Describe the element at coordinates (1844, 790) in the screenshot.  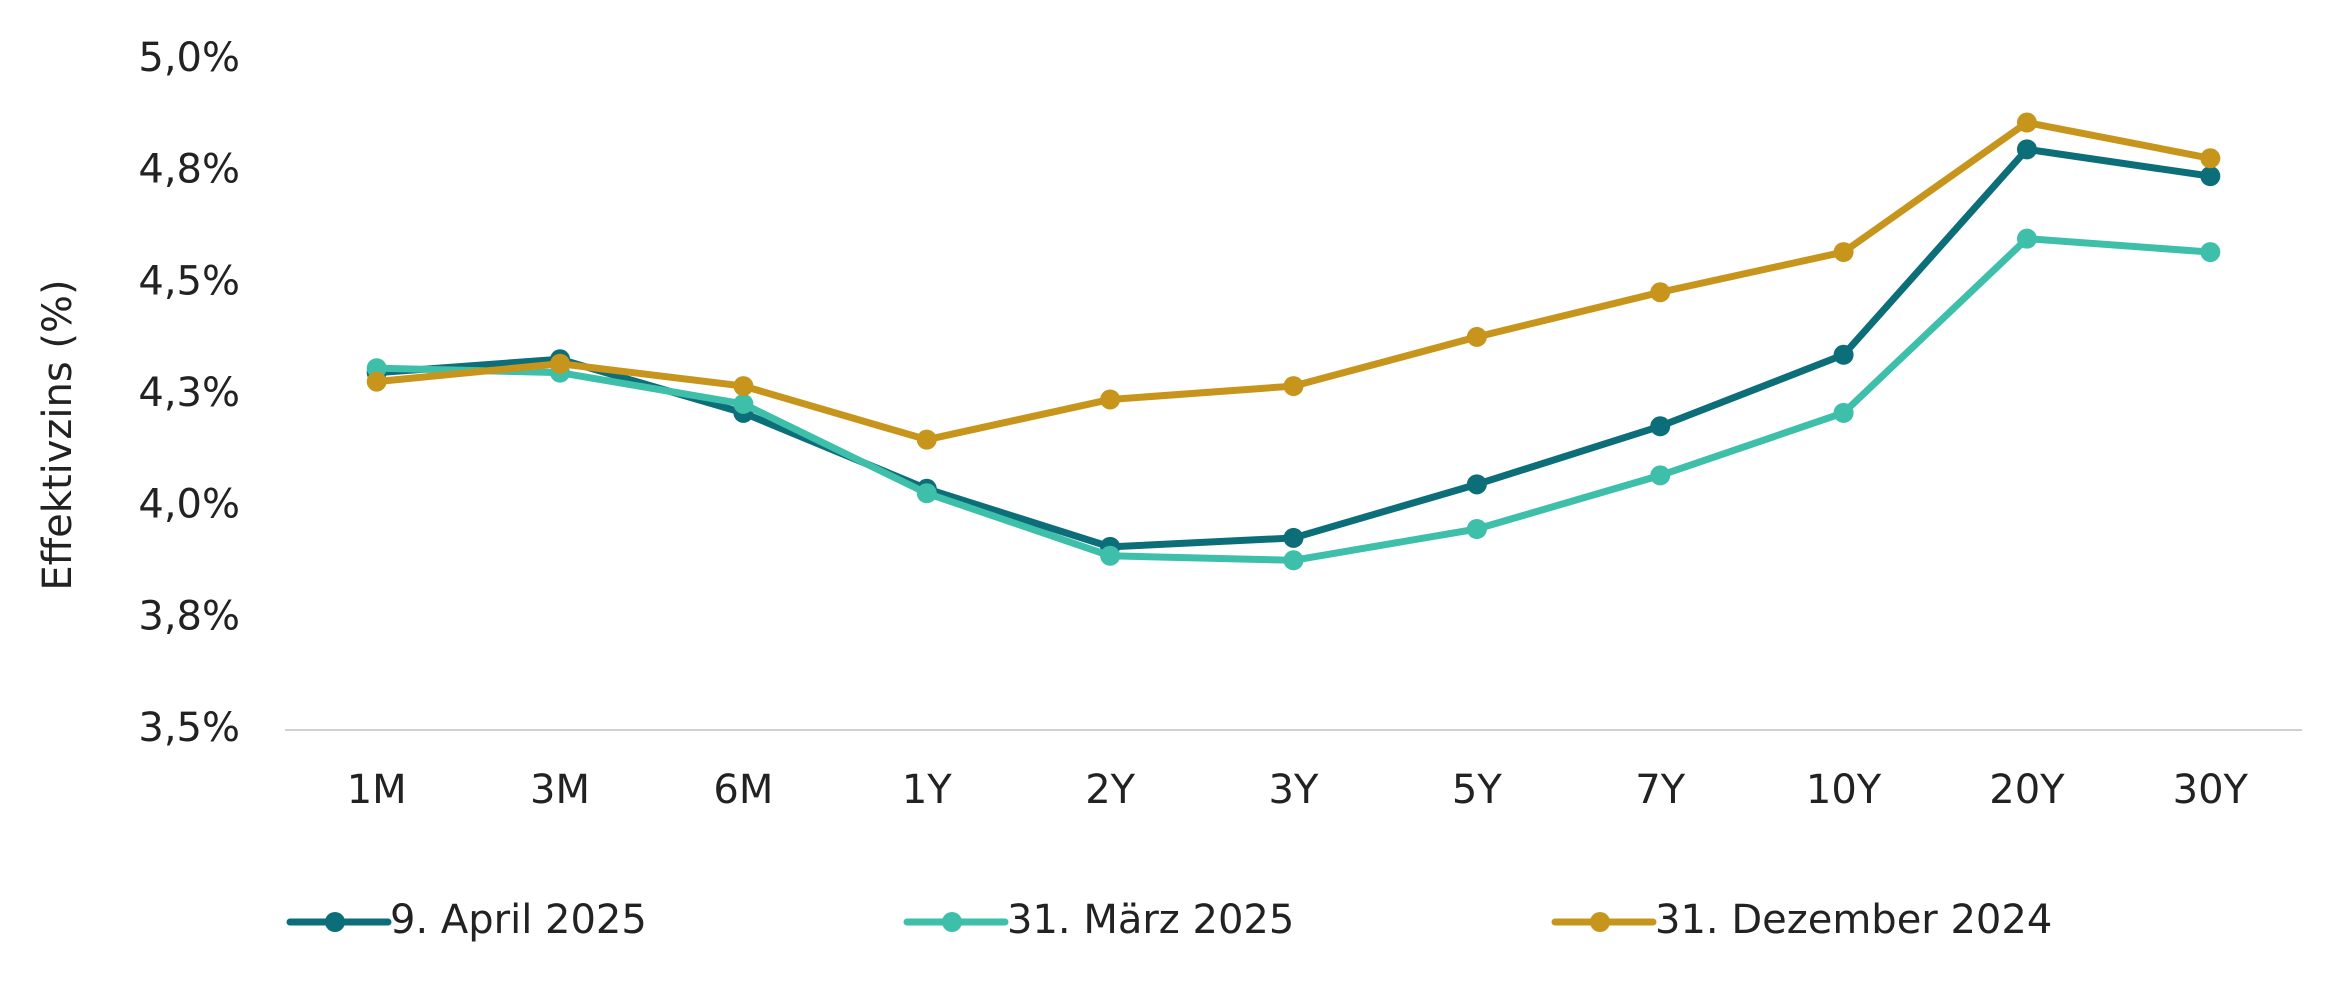
I see `x-tick-label: 10Y` at that location.